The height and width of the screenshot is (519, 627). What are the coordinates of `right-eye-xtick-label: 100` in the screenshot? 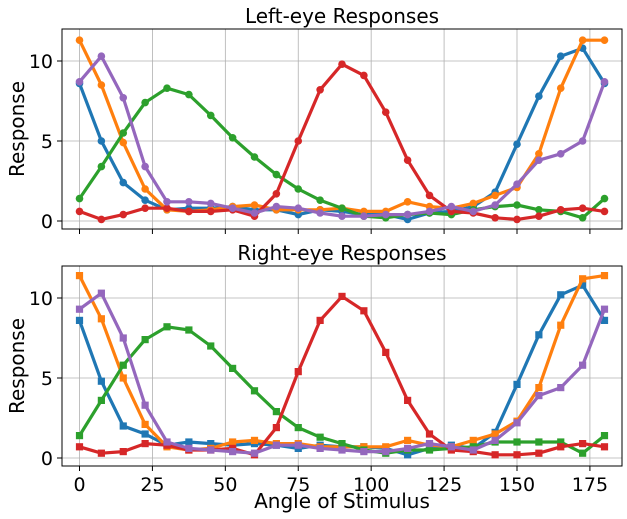 It's located at (371, 485).